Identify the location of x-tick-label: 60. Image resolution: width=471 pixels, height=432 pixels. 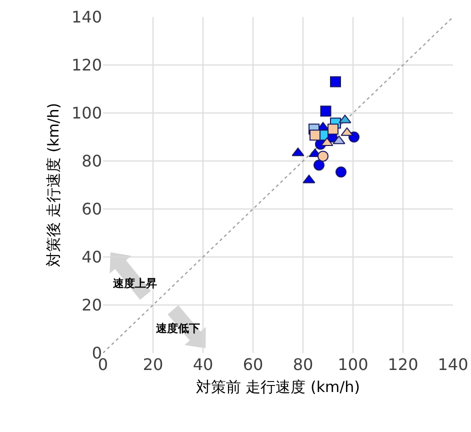
(253, 364).